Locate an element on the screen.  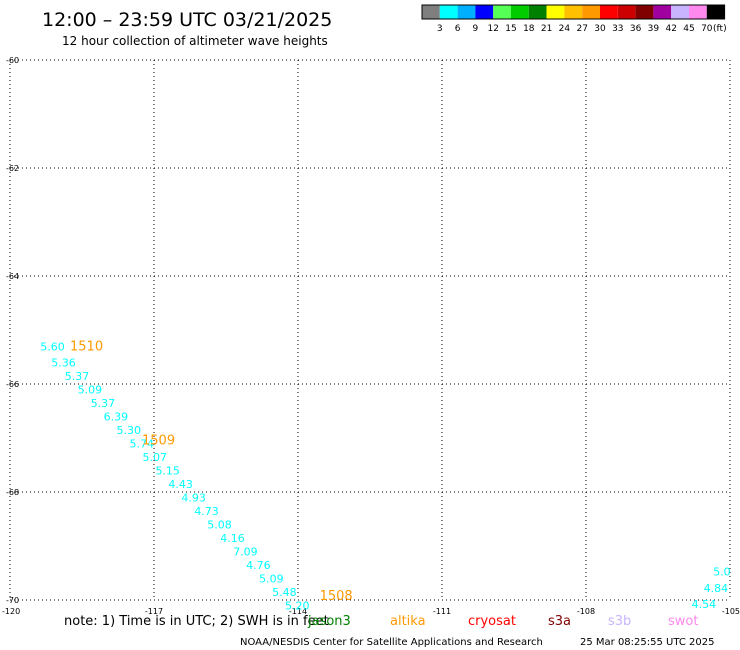
wave-height-point: 5.08 is located at coordinates (219, 525).